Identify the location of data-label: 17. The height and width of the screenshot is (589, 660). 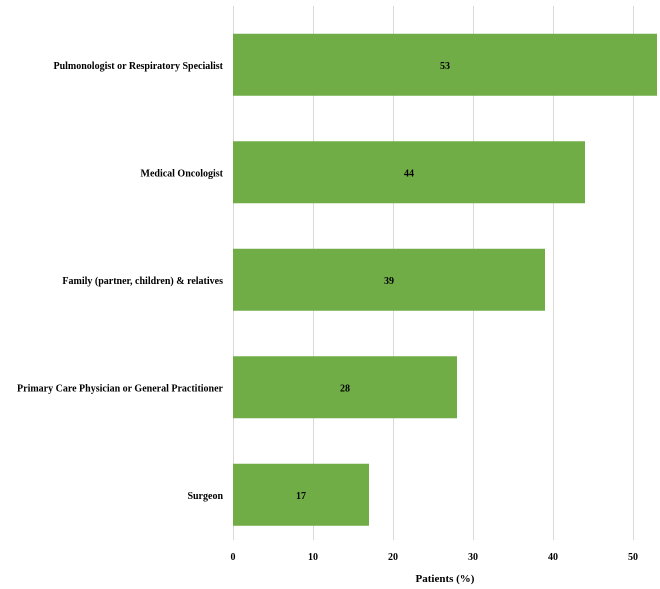
(301, 496).